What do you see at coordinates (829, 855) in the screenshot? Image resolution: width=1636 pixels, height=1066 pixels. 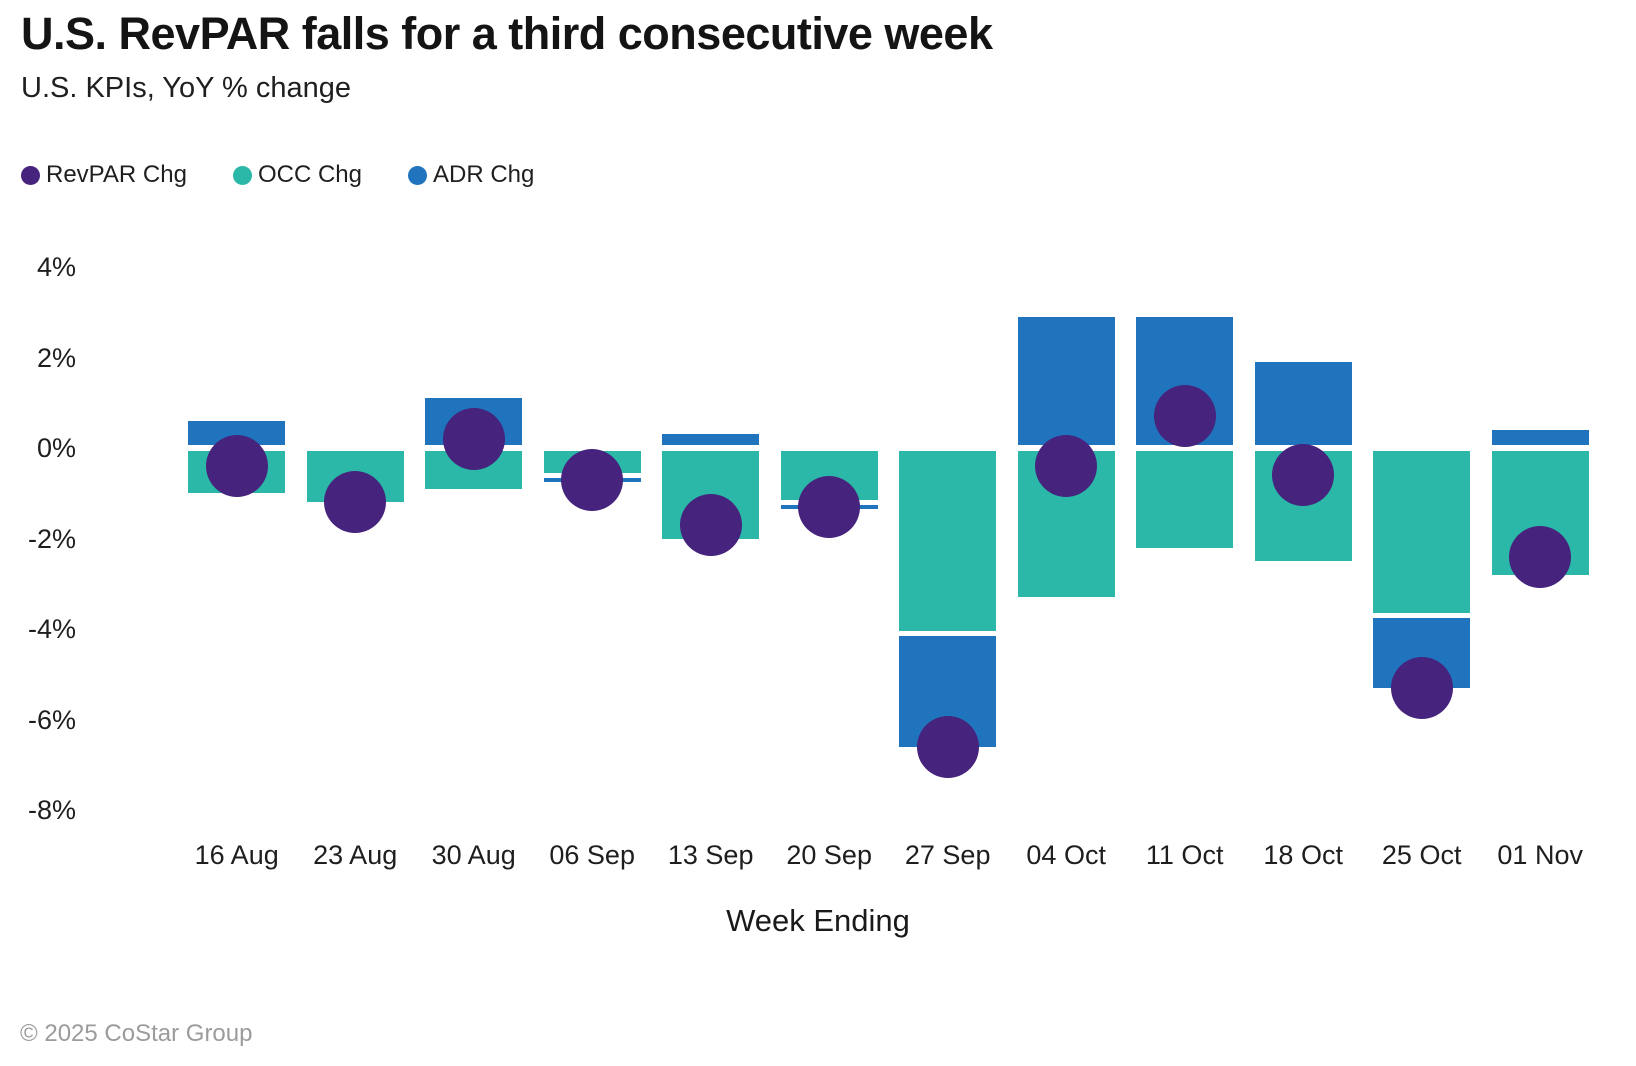 I see `x-tick-label: 20 Sep` at bounding box center [829, 855].